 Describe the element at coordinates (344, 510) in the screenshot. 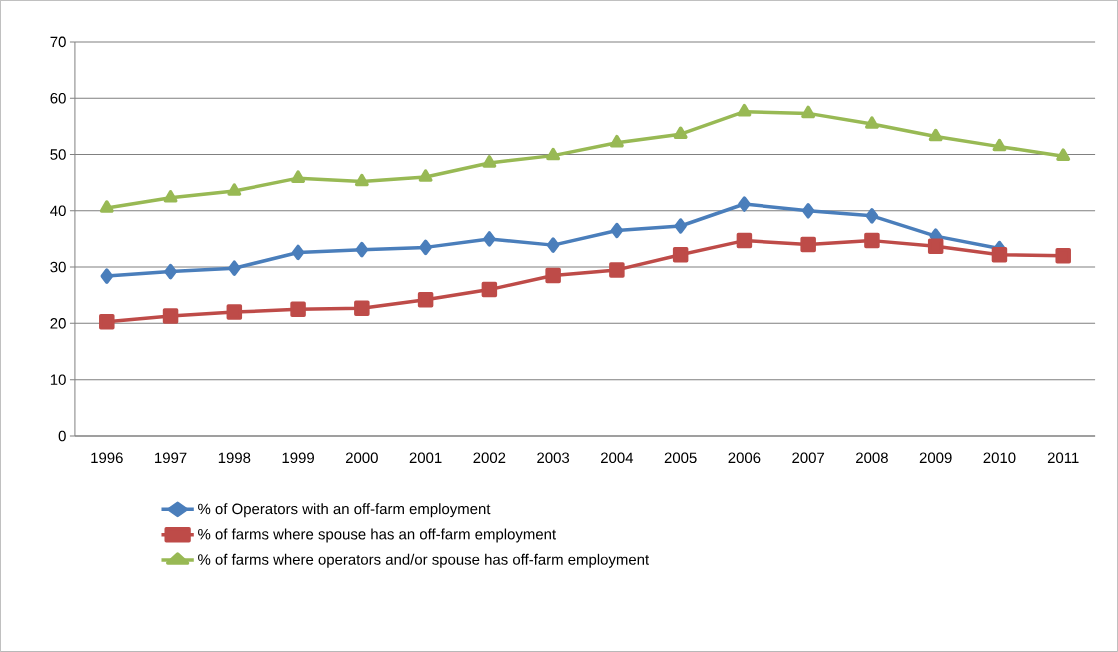

I see `legend-label: % of Operators with an off-farm employment` at that location.